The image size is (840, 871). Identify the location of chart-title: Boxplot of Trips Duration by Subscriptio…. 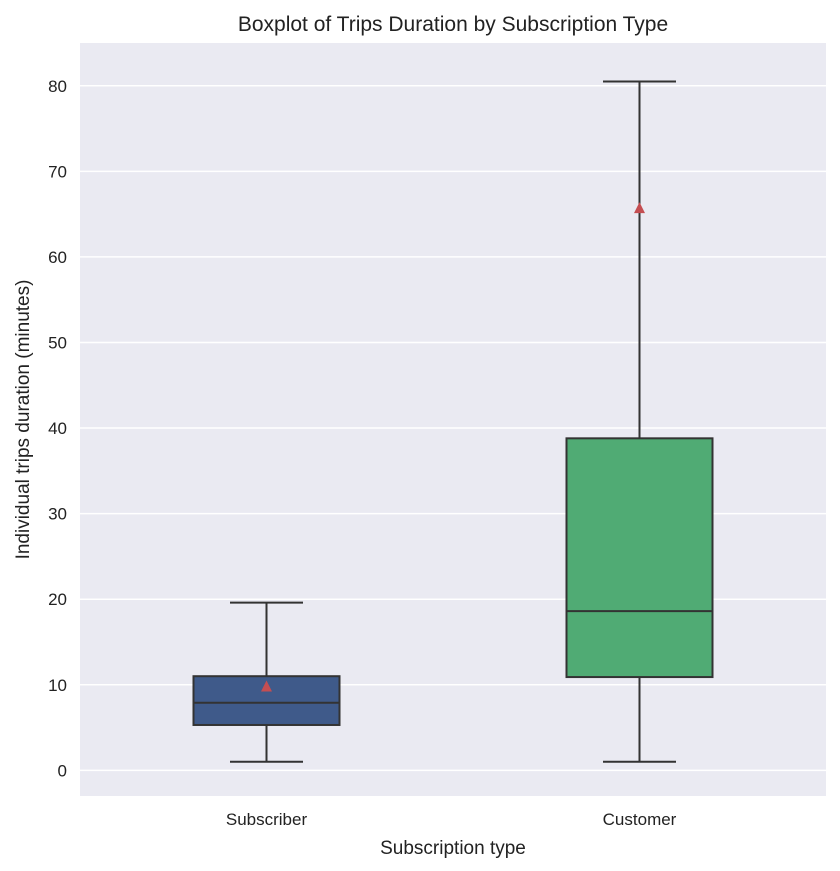
(453, 24).